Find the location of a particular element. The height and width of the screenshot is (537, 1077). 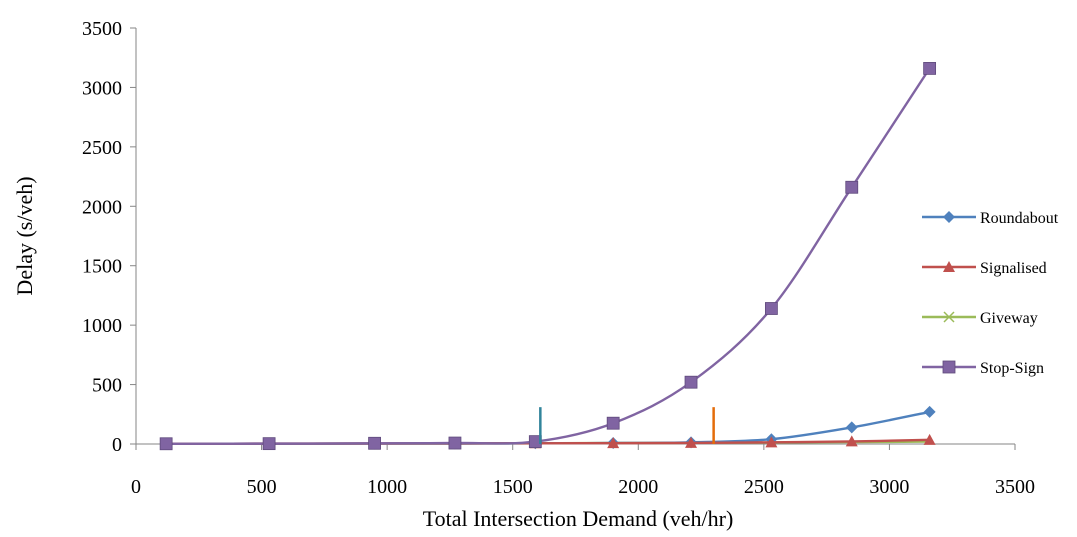

legend-item-stop-sign: Stop-Sign is located at coordinates (983, 368).